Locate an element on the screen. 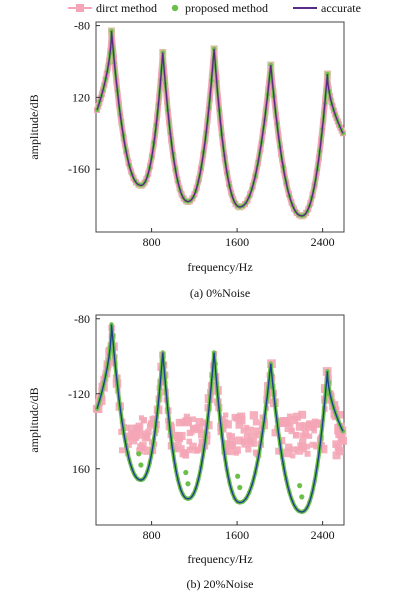 The width and height of the screenshot is (400, 593). y-tick-label: -160 is located at coordinates (79, 169).